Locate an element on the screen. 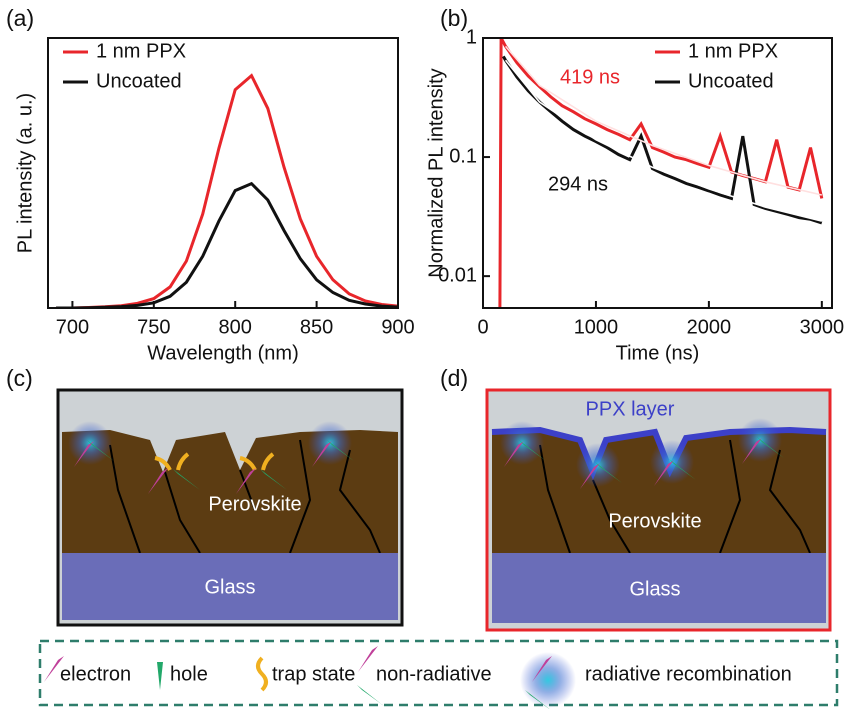 The image size is (850, 709). coating-label: PPX layer is located at coordinates (630, 409).